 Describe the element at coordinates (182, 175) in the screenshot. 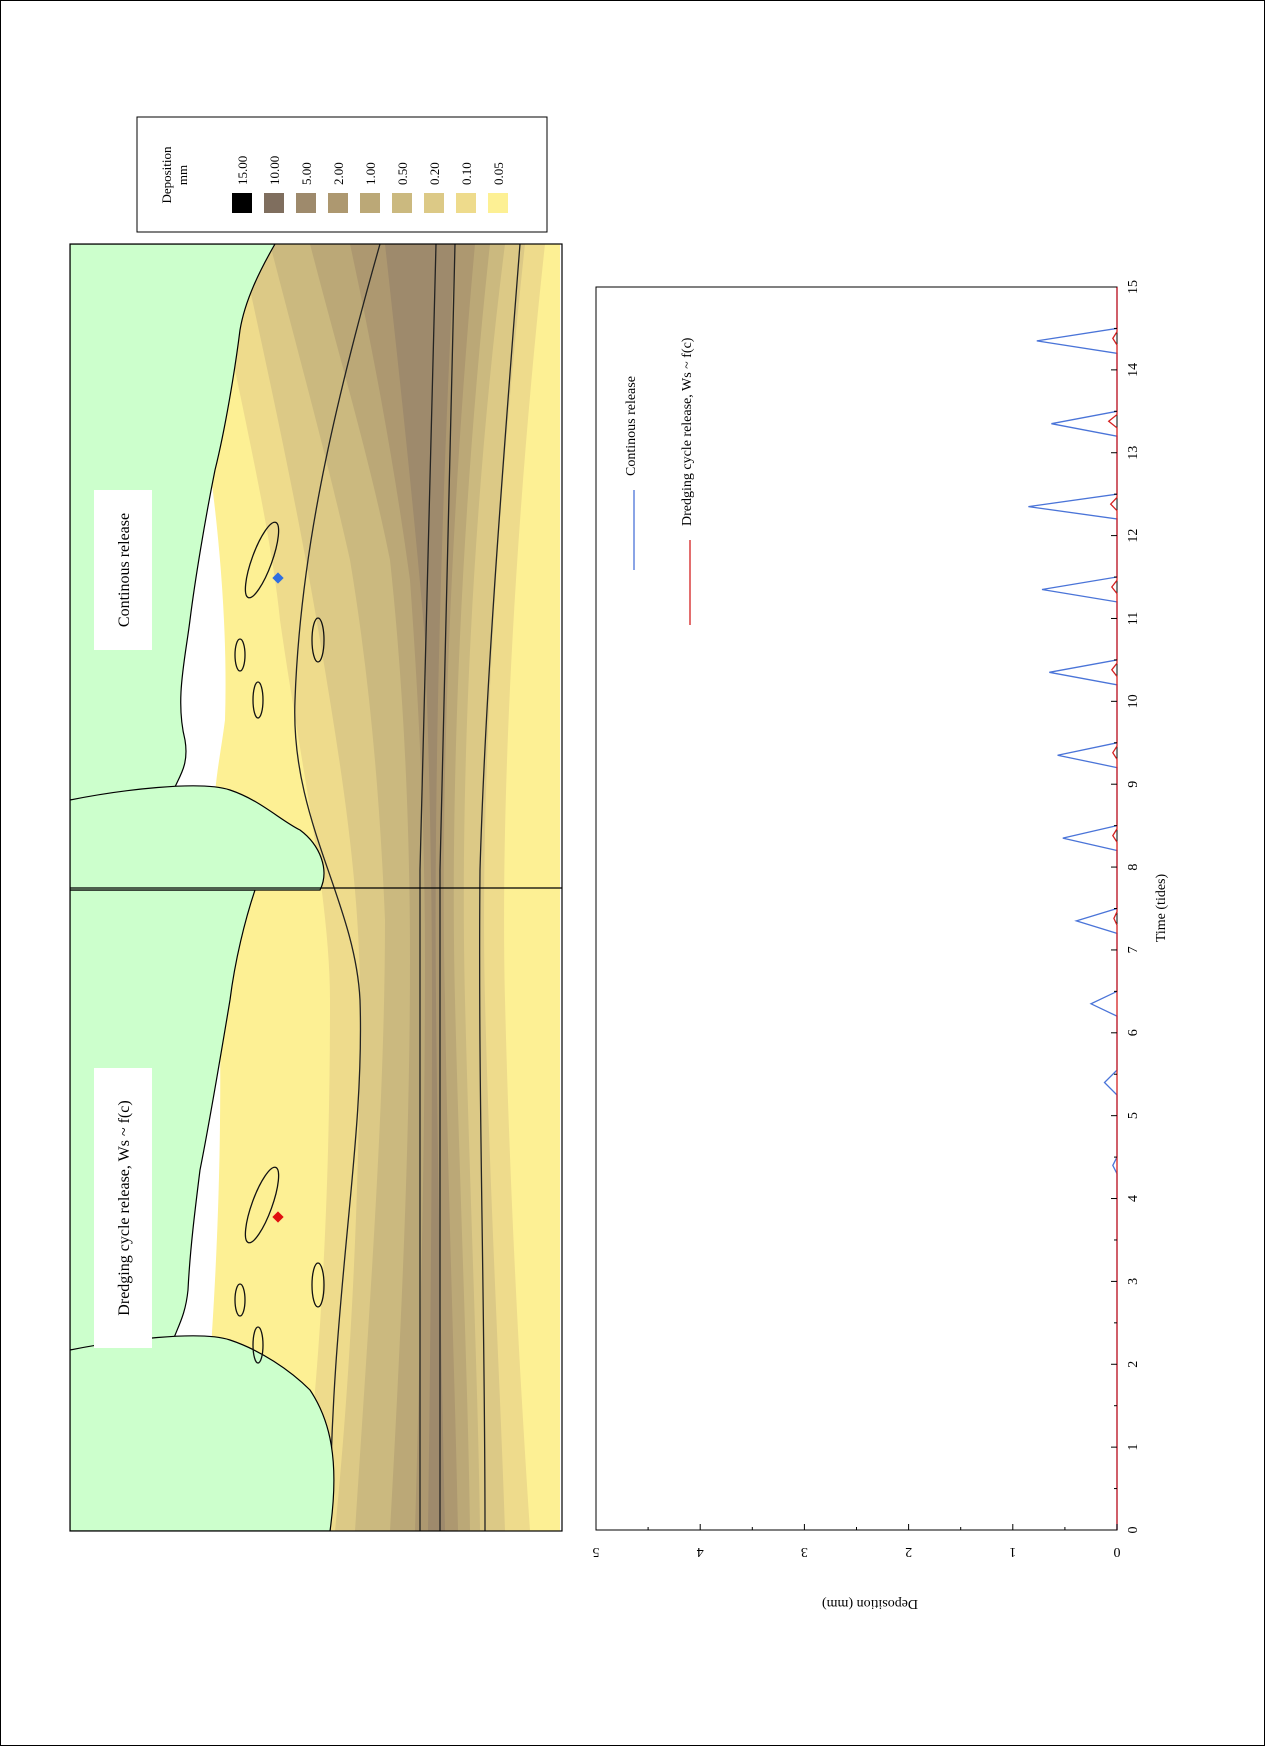

I see `legend-unit: mm` at that location.